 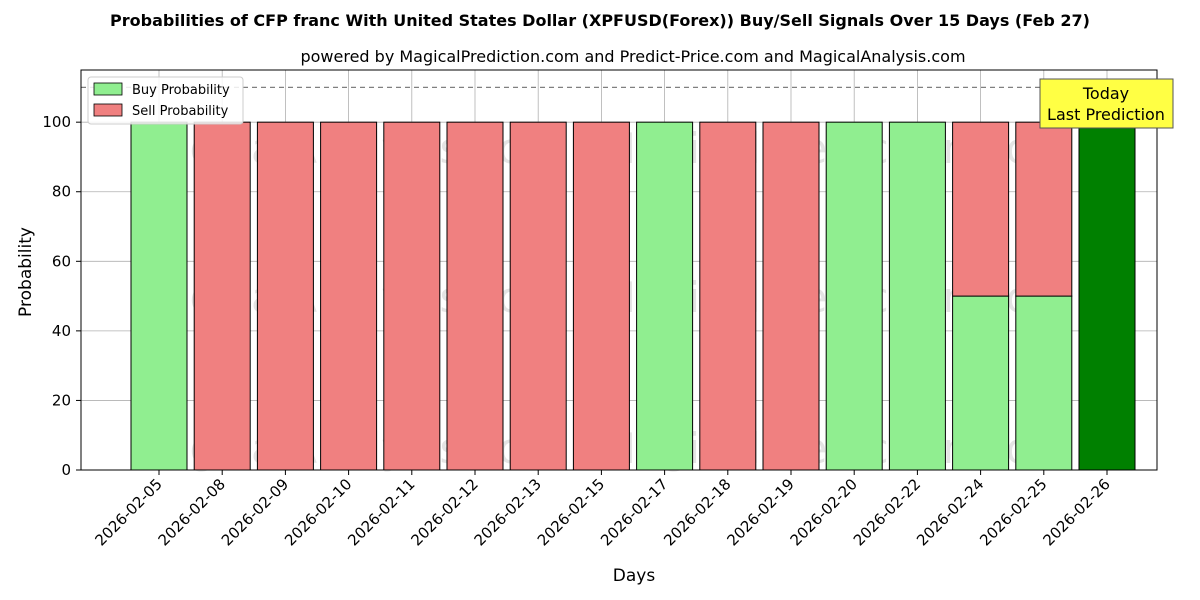 I want to click on x-axis-label: Days, so click(x=634, y=576).